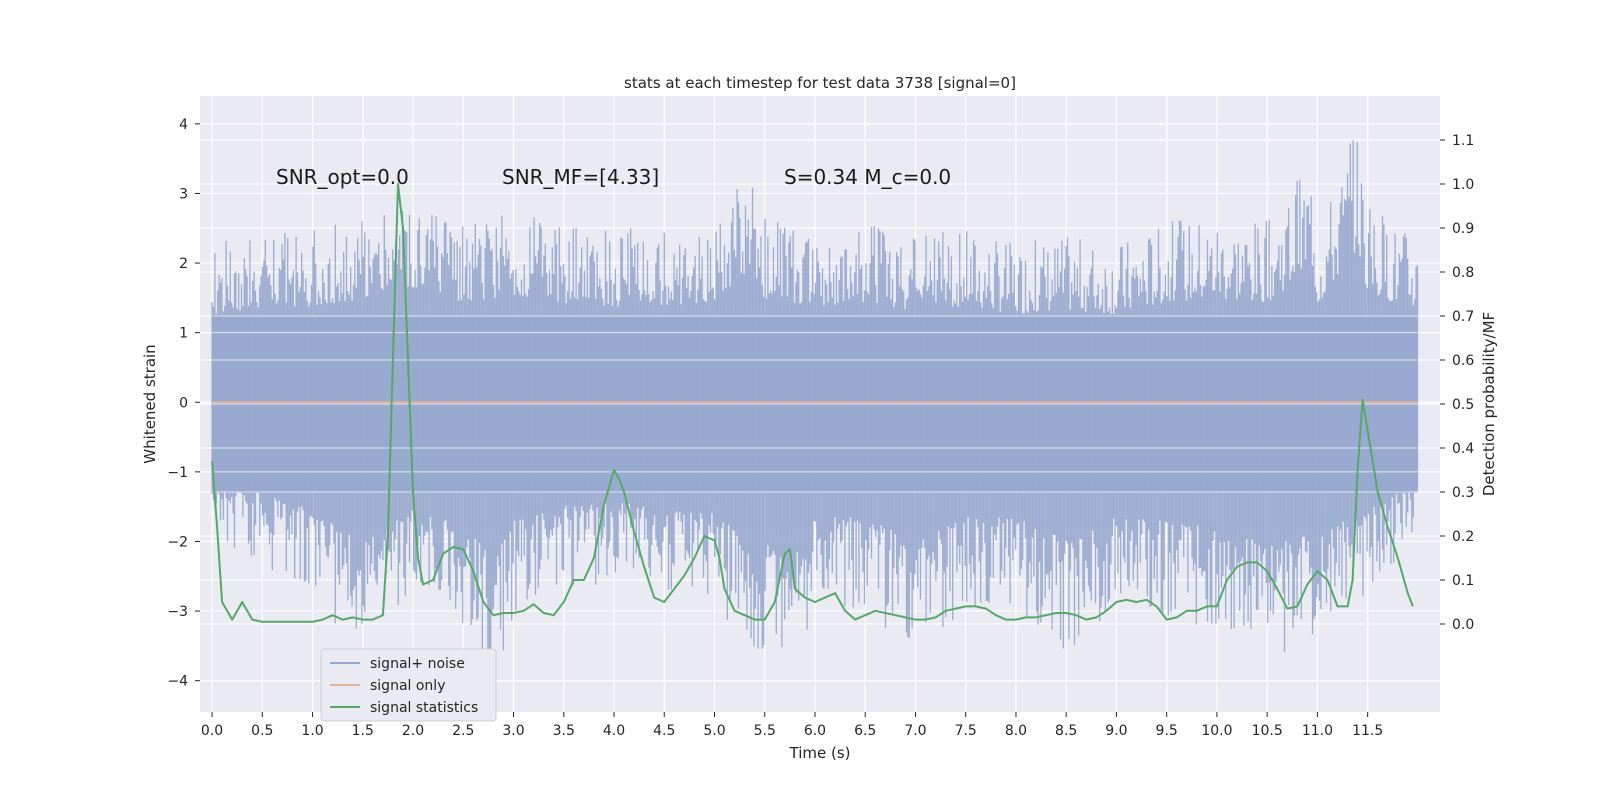 The height and width of the screenshot is (800, 1600). Describe the element at coordinates (183, 334) in the screenshot. I see `y-tick-label: 1` at that location.